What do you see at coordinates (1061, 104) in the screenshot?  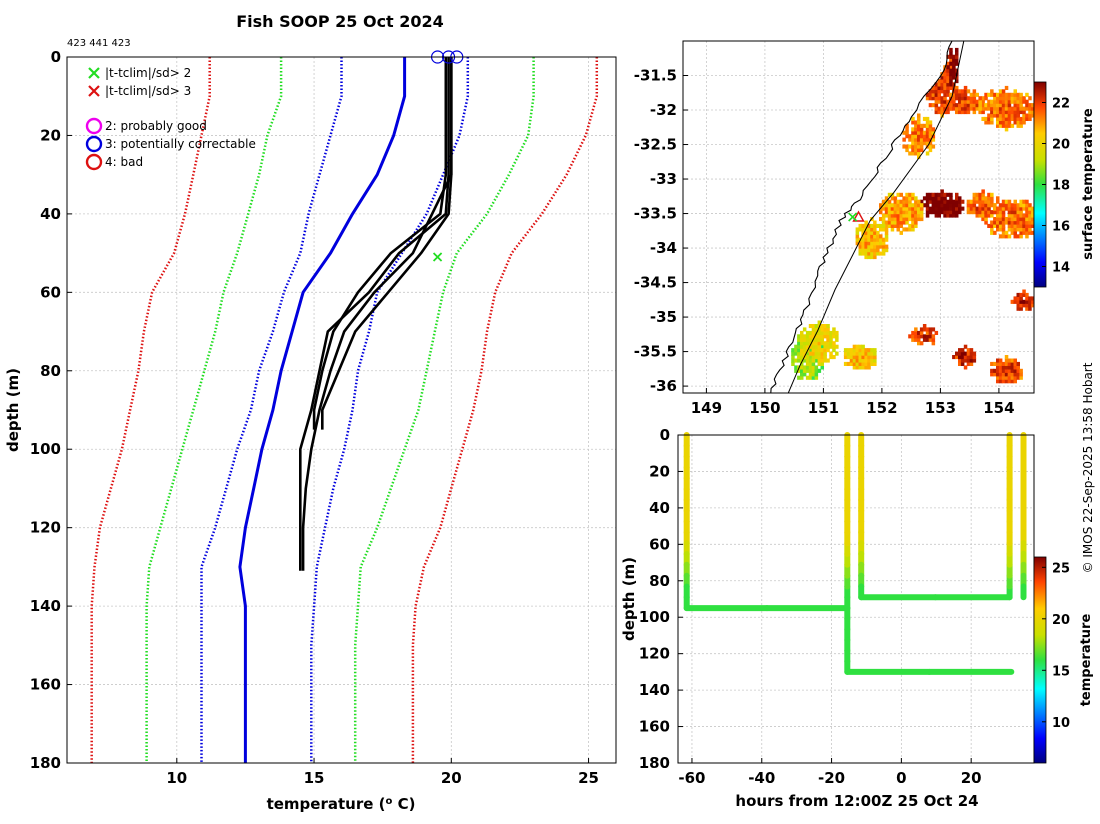 I see `map-colorbar-tick-label: 22` at bounding box center [1061, 104].